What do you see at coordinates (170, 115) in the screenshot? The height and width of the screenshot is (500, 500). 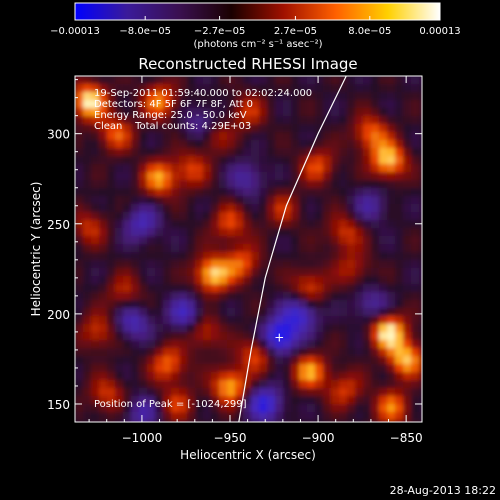 I see `annotation-energy-range: Energy Range: 25.0 - 50.0 keV` at bounding box center [170, 115].